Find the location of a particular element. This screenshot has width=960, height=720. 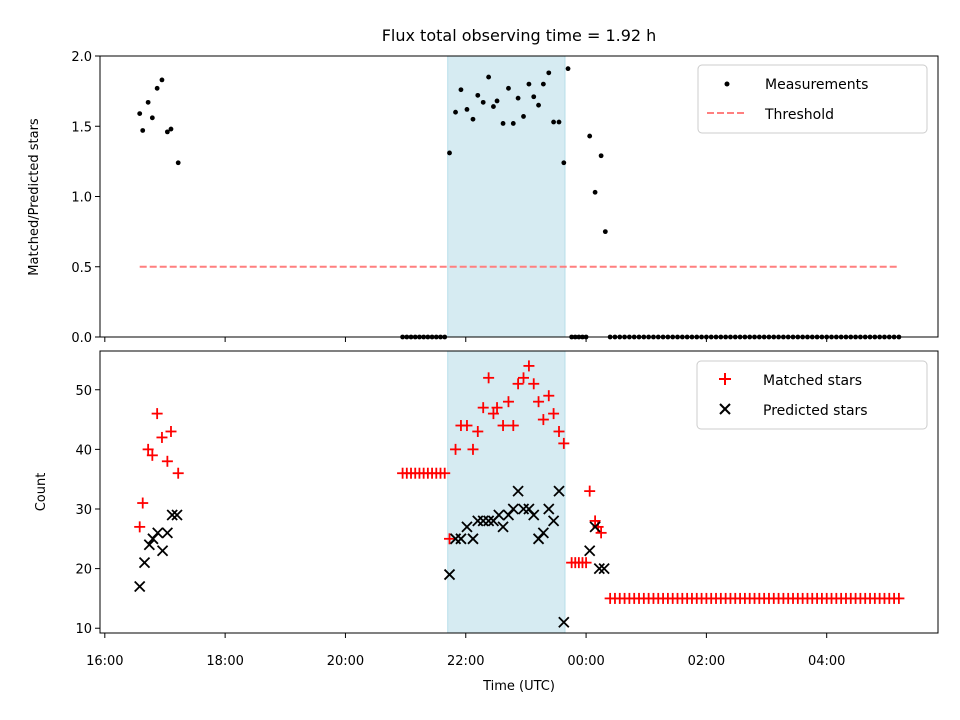

top-y-tick-label: 1.5 is located at coordinates (81, 127).